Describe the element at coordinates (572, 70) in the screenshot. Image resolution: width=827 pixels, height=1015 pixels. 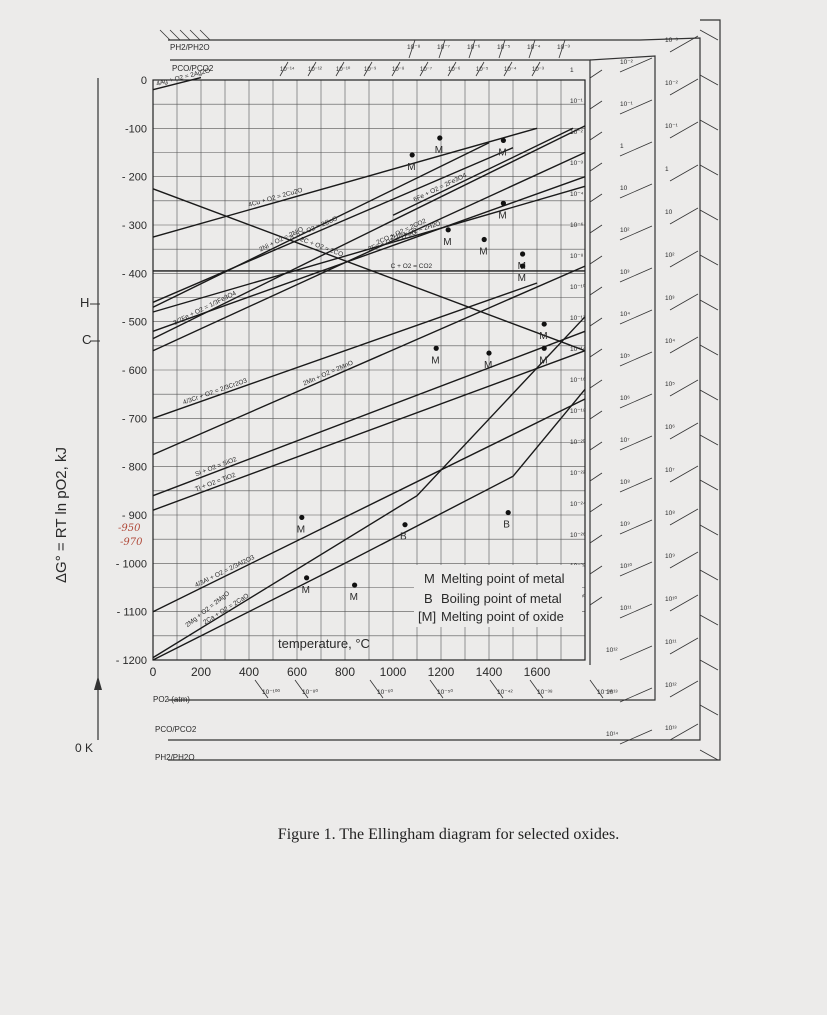
I see `right-o2-tick-label: 1` at that location.